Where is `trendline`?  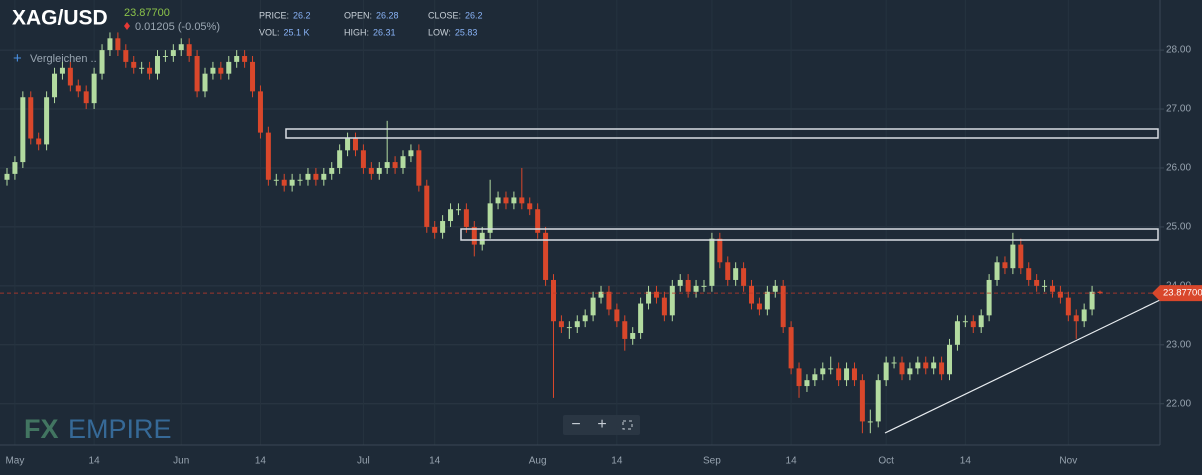 trendline is located at coordinates (1022, 366).